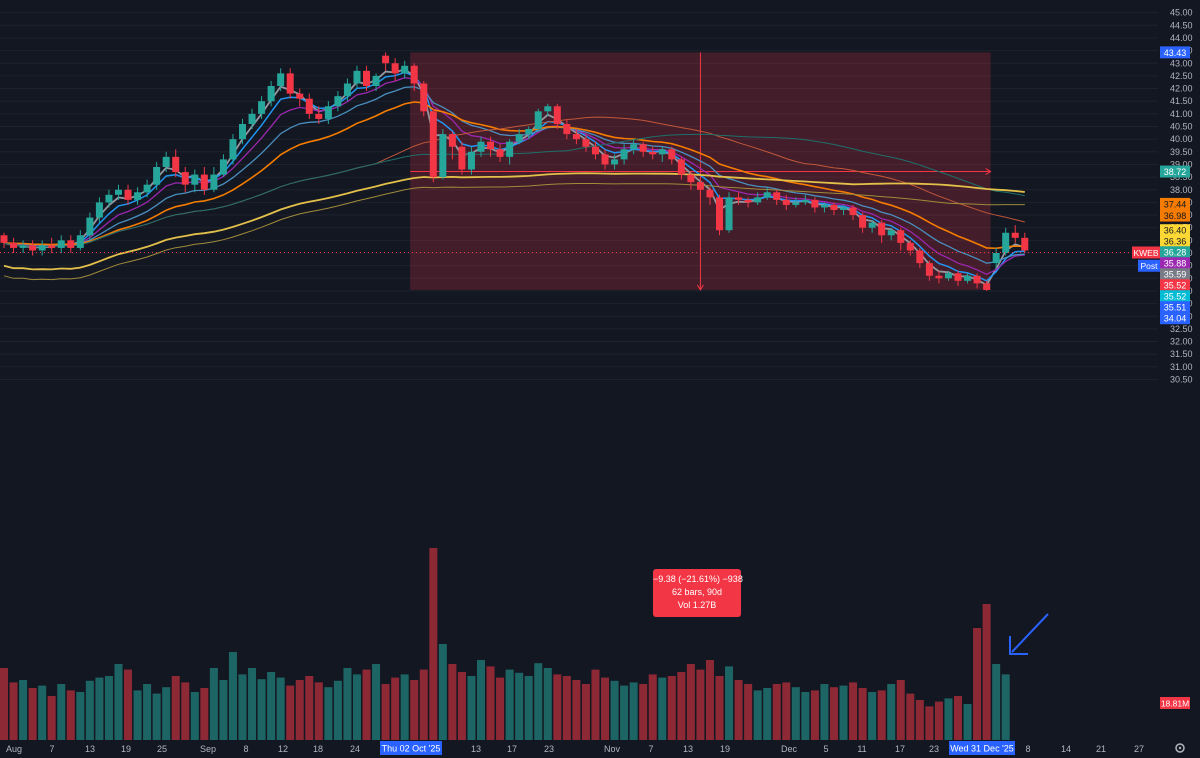 The width and height of the screenshot is (1200, 758). What do you see at coordinates (1181, 354) in the screenshot?
I see `price-tick-label: 31.50` at bounding box center [1181, 354].